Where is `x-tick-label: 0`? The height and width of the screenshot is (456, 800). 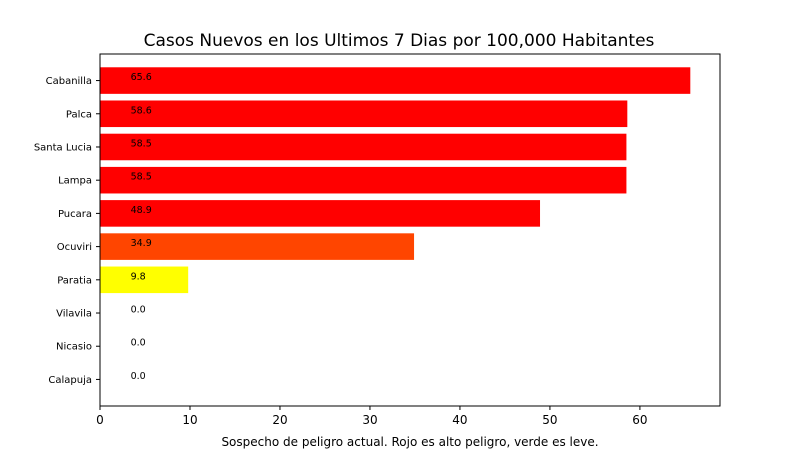 x-tick-label: 0 is located at coordinates (100, 420).